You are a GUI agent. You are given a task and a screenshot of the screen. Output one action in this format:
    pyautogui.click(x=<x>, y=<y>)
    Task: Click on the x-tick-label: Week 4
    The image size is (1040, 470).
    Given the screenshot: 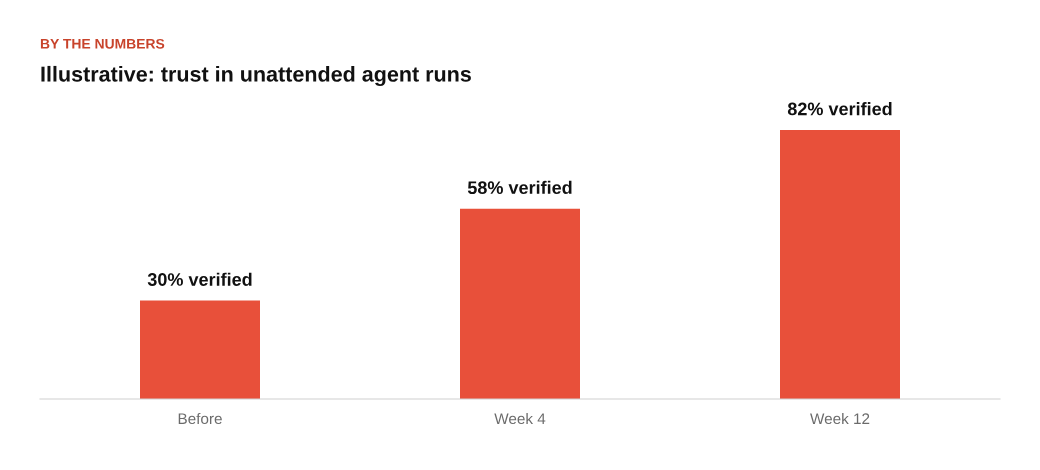 What is the action you would take?
    pyautogui.click(x=520, y=418)
    